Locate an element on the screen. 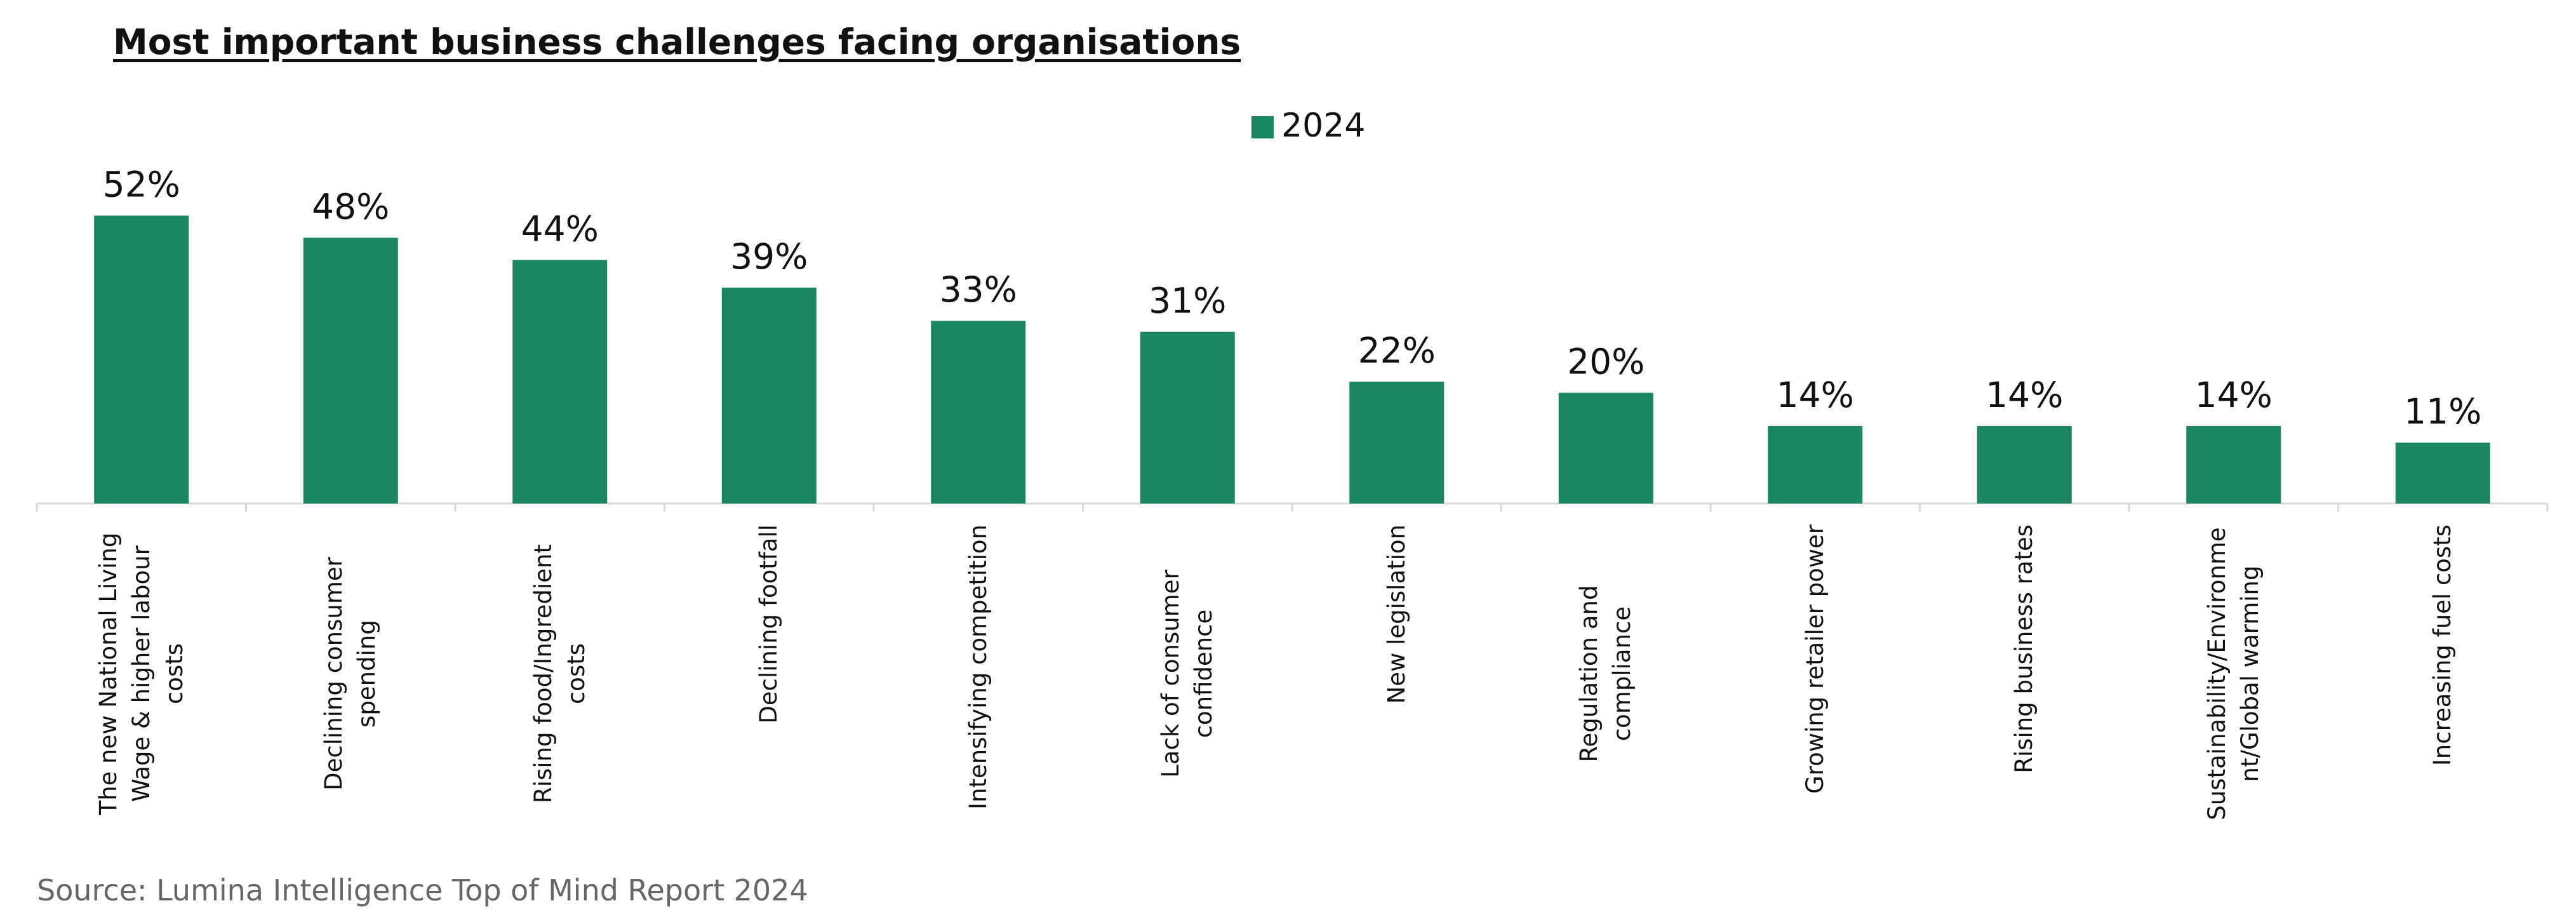 Image resolution: width=2576 pixels, height=922 pixels. data-label: 39% is located at coordinates (769, 256).